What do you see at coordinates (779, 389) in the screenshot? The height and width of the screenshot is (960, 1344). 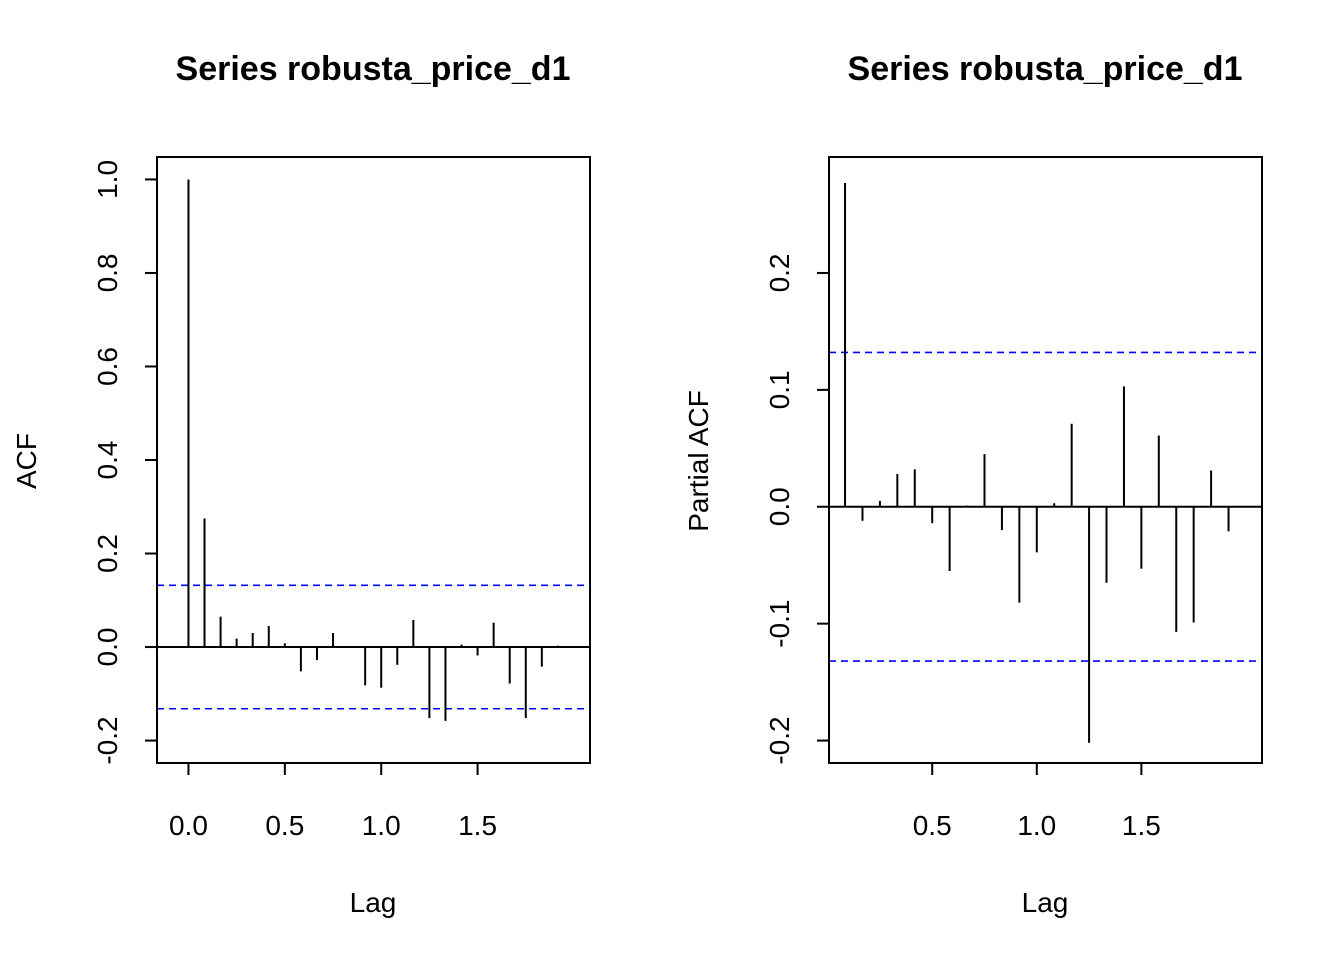 I see `pacf-y-tick-label: 0.1` at bounding box center [779, 389].